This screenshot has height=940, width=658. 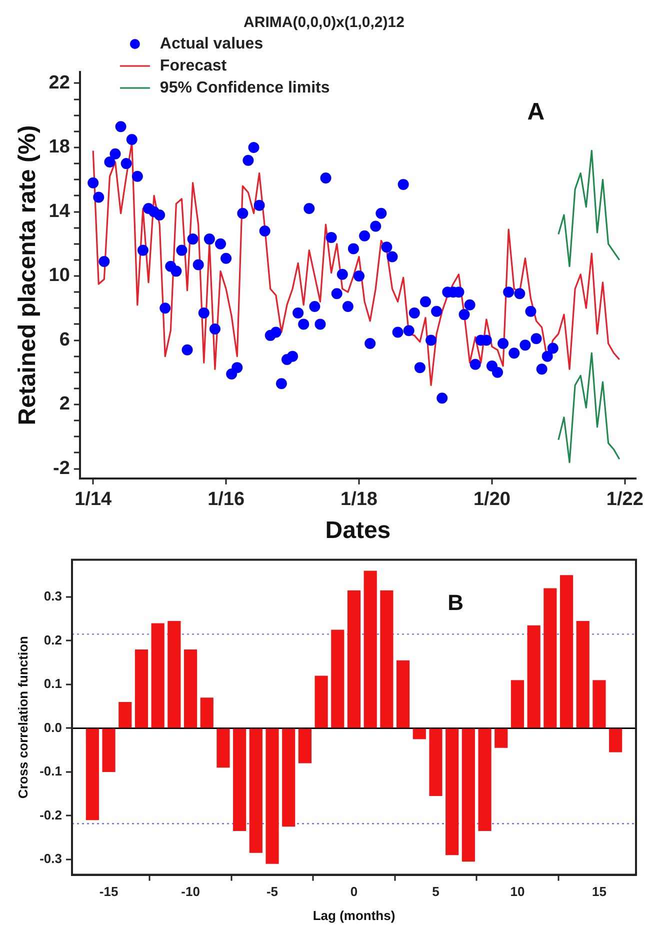 I want to click on y-tick-label: 6, so click(x=64, y=339).